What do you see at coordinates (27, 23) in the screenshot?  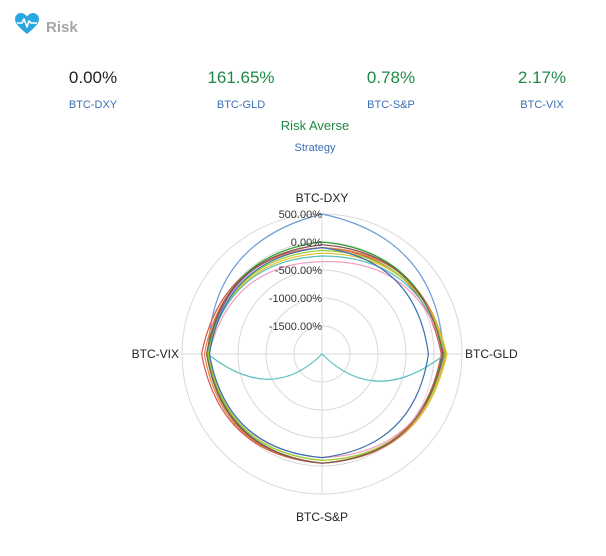 I see `heart-pulse-icon` at bounding box center [27, 23].